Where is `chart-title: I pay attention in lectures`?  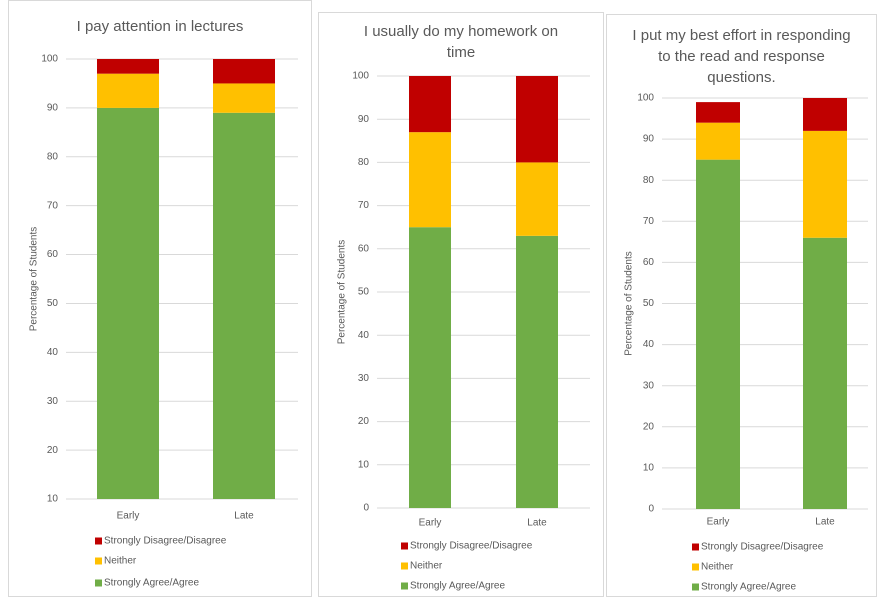
chart-title: I pay attention in lectures is located at coordinates (160, 26).